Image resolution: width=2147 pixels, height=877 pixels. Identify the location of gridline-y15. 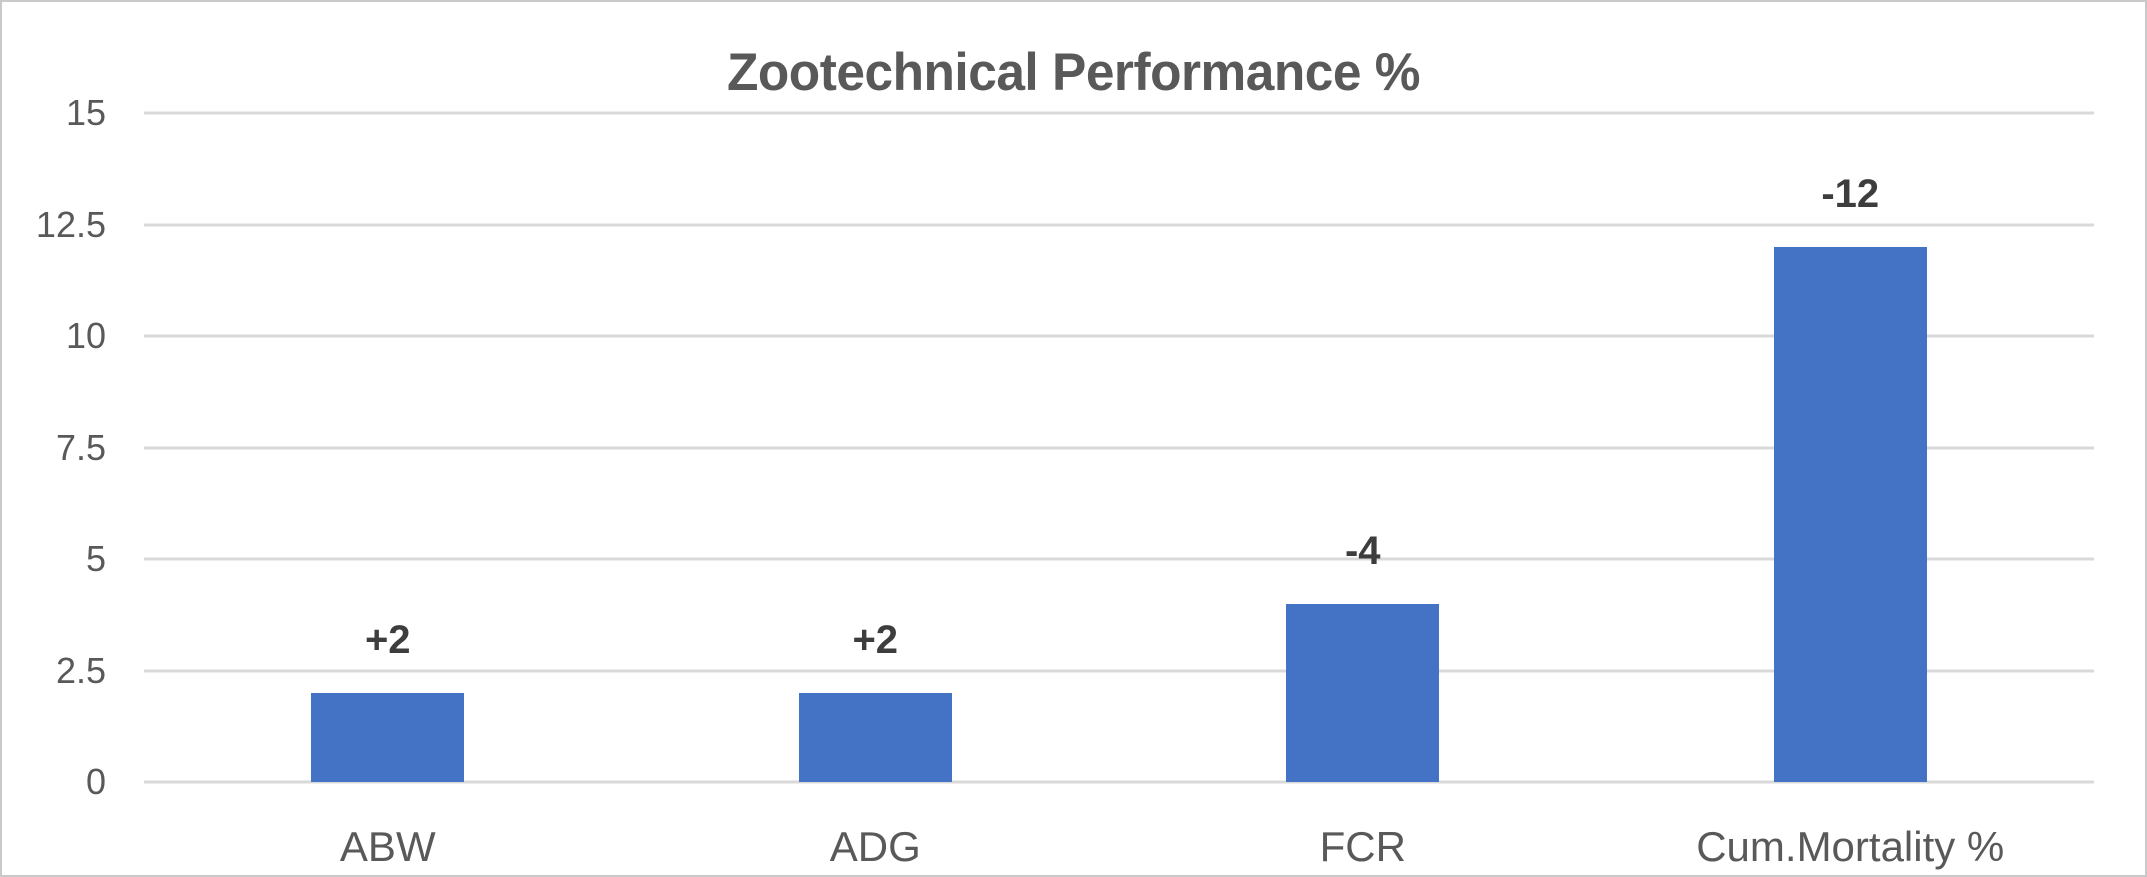
(1119, 113).